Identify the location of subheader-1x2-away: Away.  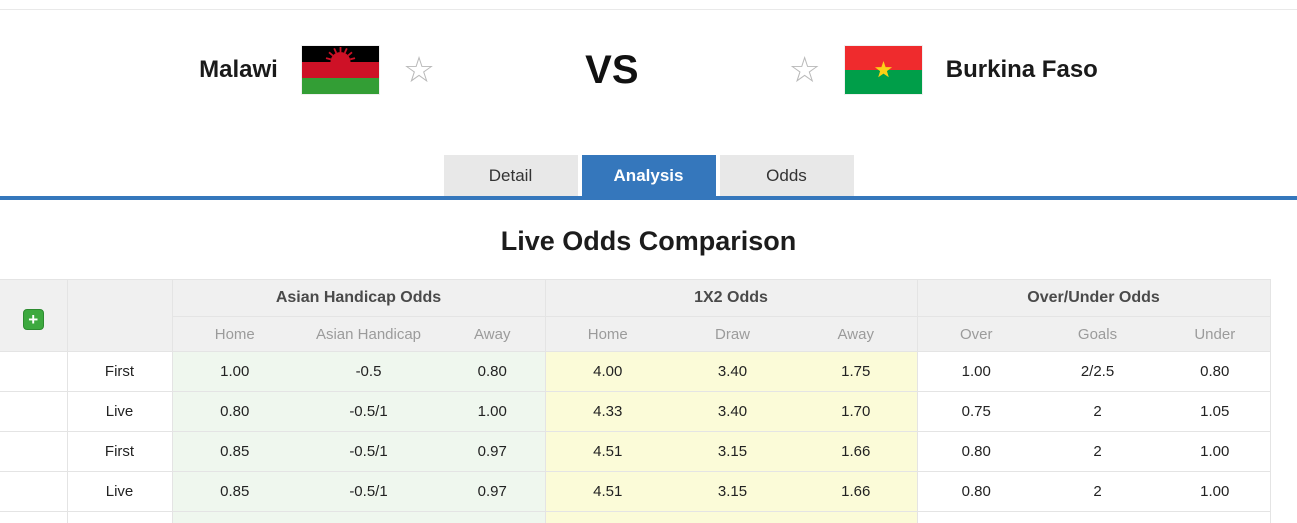
(856, 334).